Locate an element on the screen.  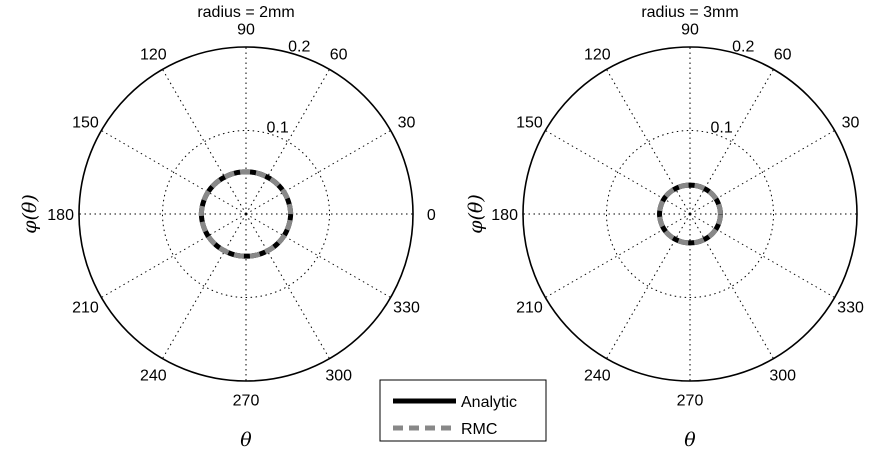
legend-box is located at coordinates (463, 410).